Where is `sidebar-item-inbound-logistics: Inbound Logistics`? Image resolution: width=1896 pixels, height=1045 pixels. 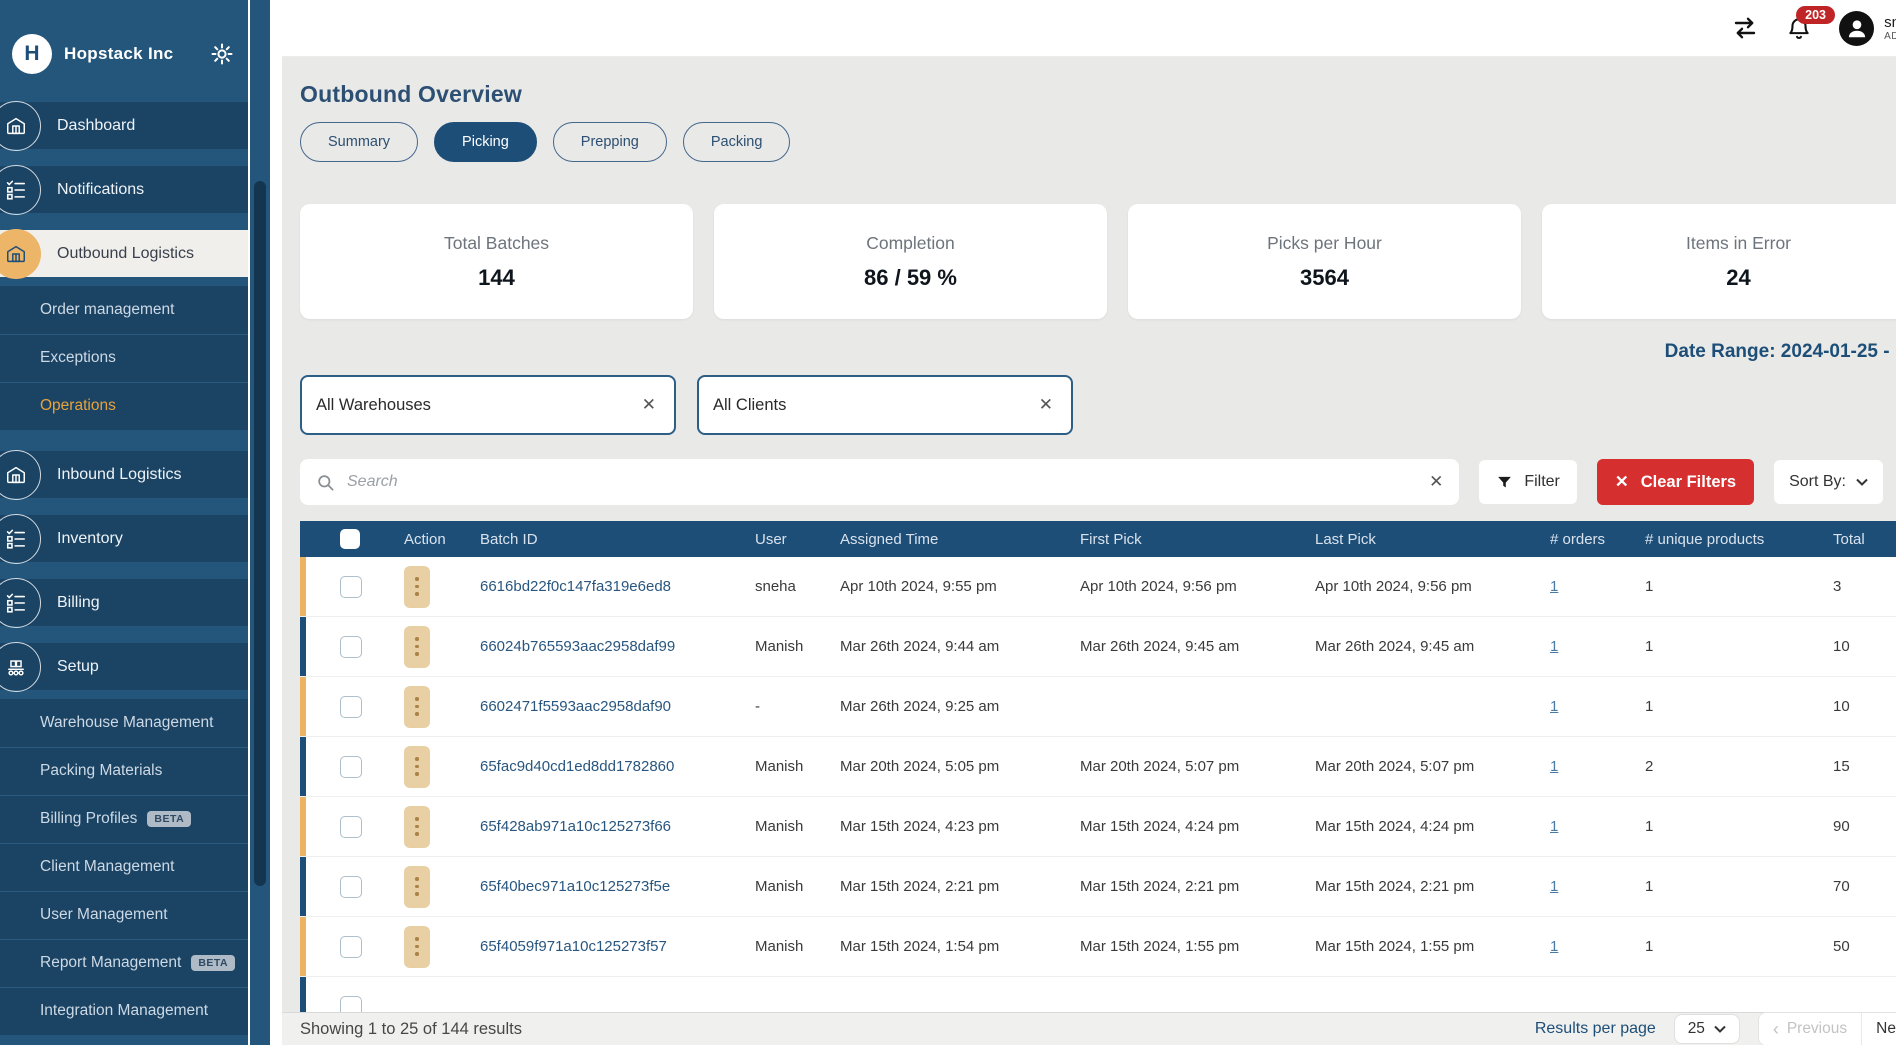
sidebar-item-inbound-logistics: Inbound Logistics is located at coordinates (124, 474).